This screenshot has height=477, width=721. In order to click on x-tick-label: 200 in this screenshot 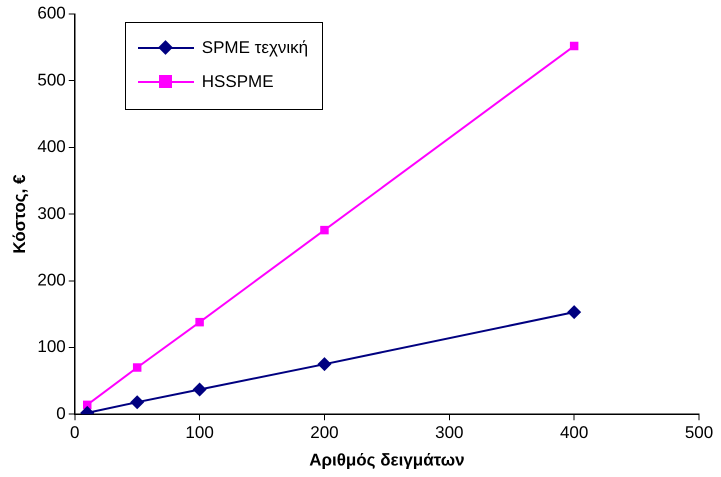, I will do `click(324, 432)`.